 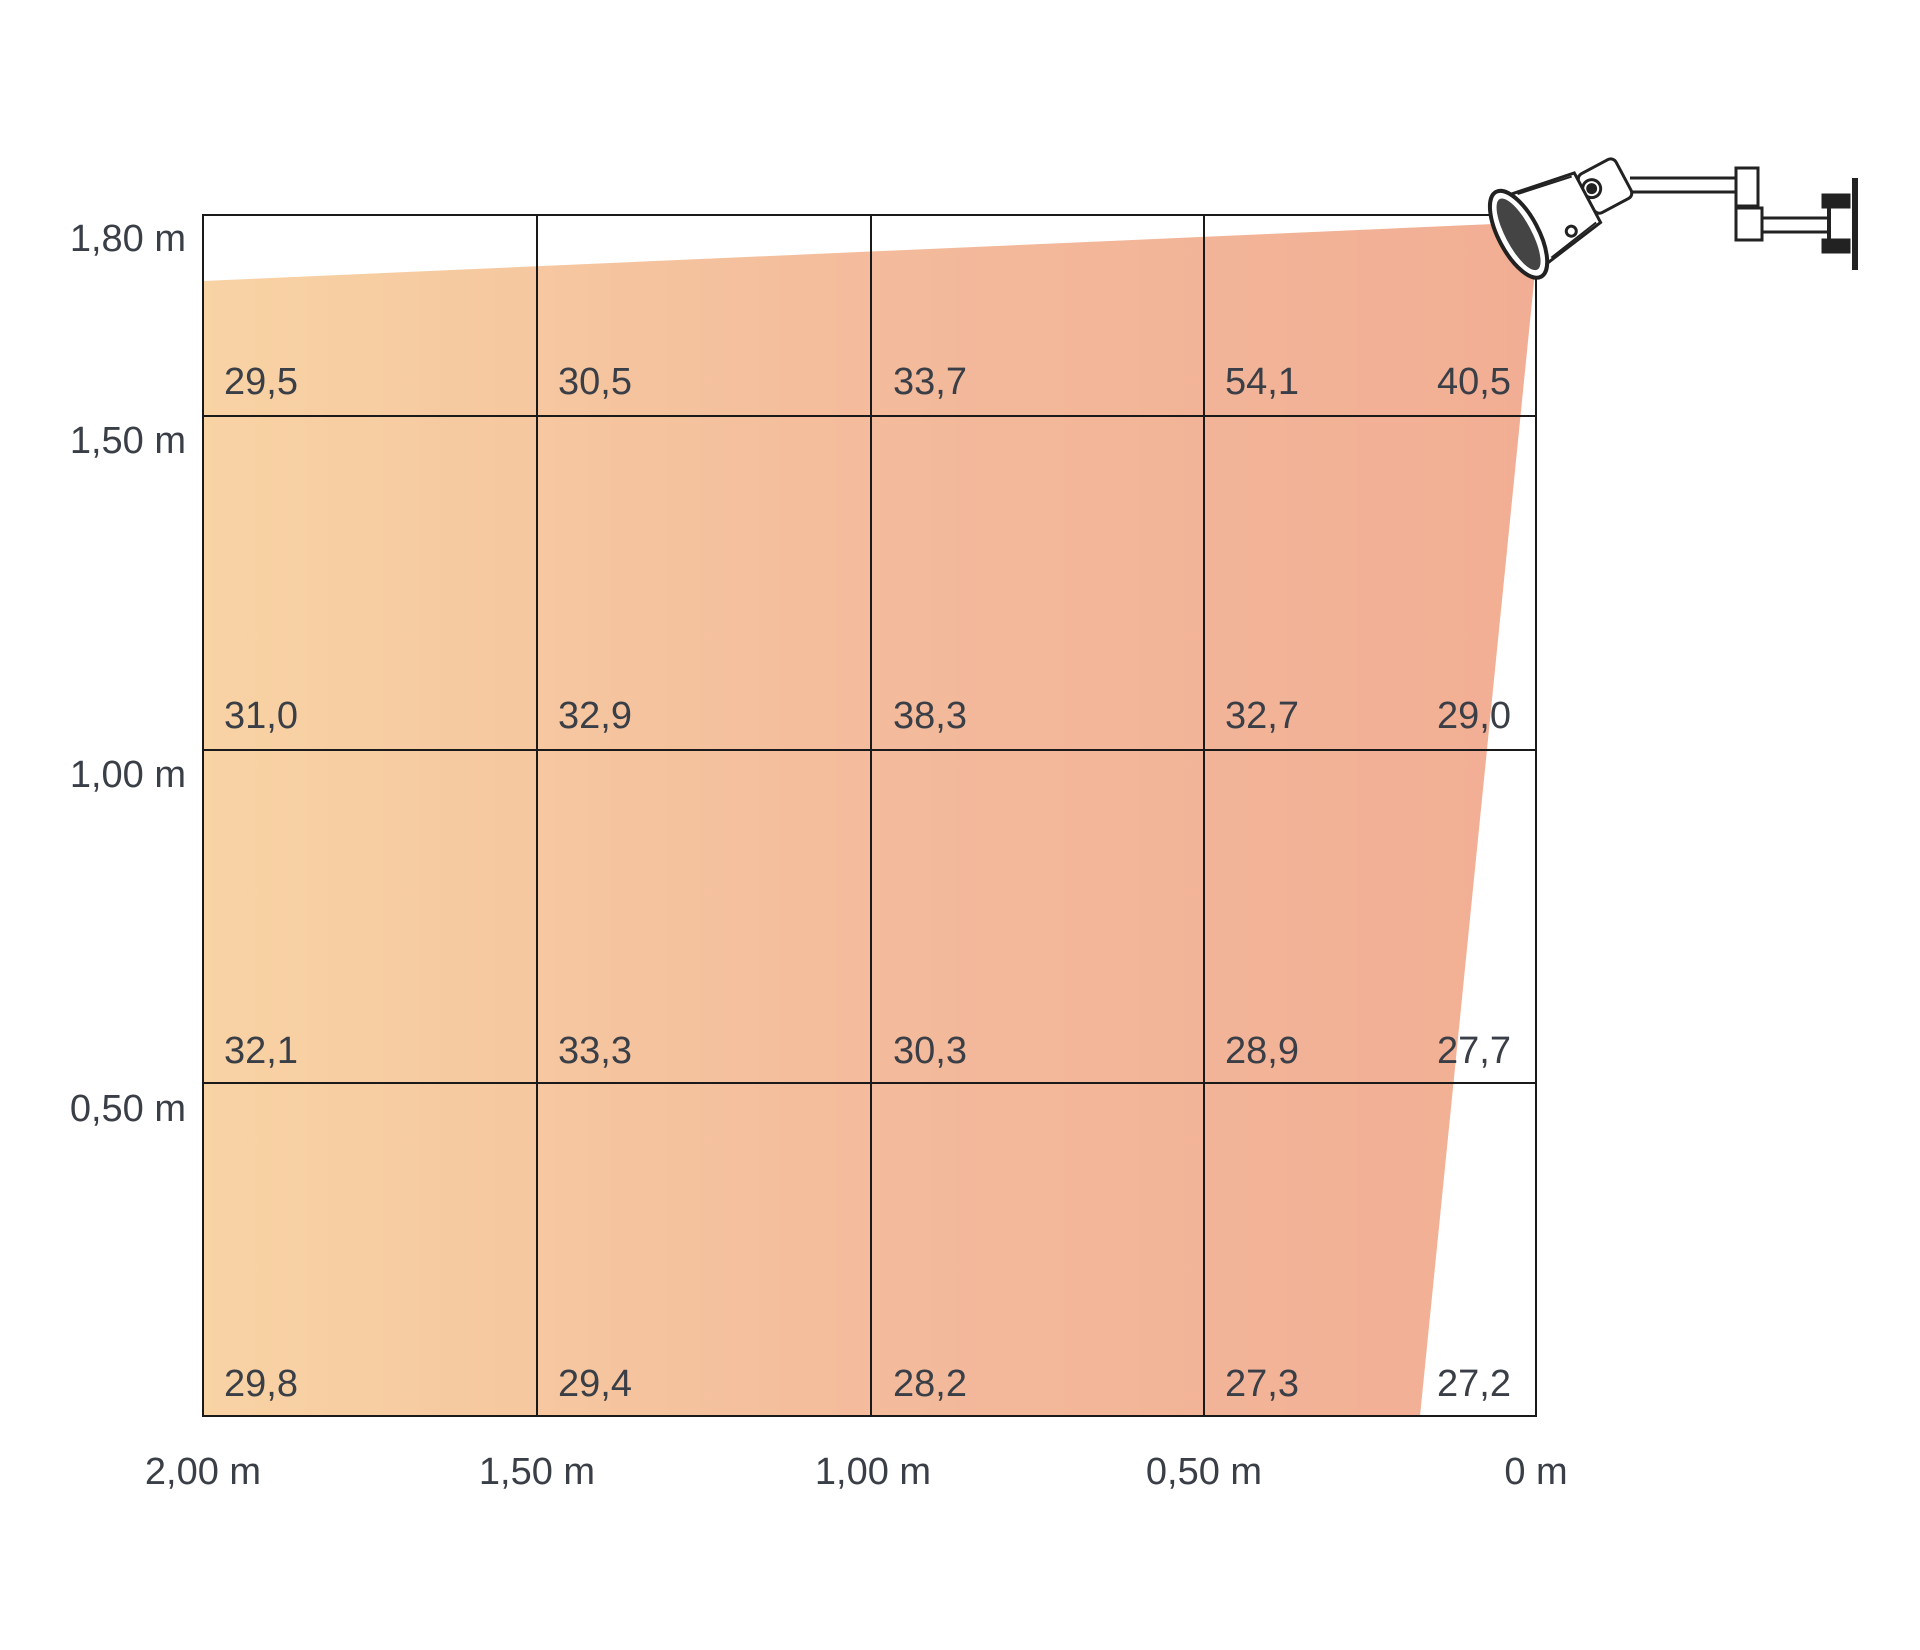 I want to click on cell-value: 29,4, so click(x=595, y=1384).